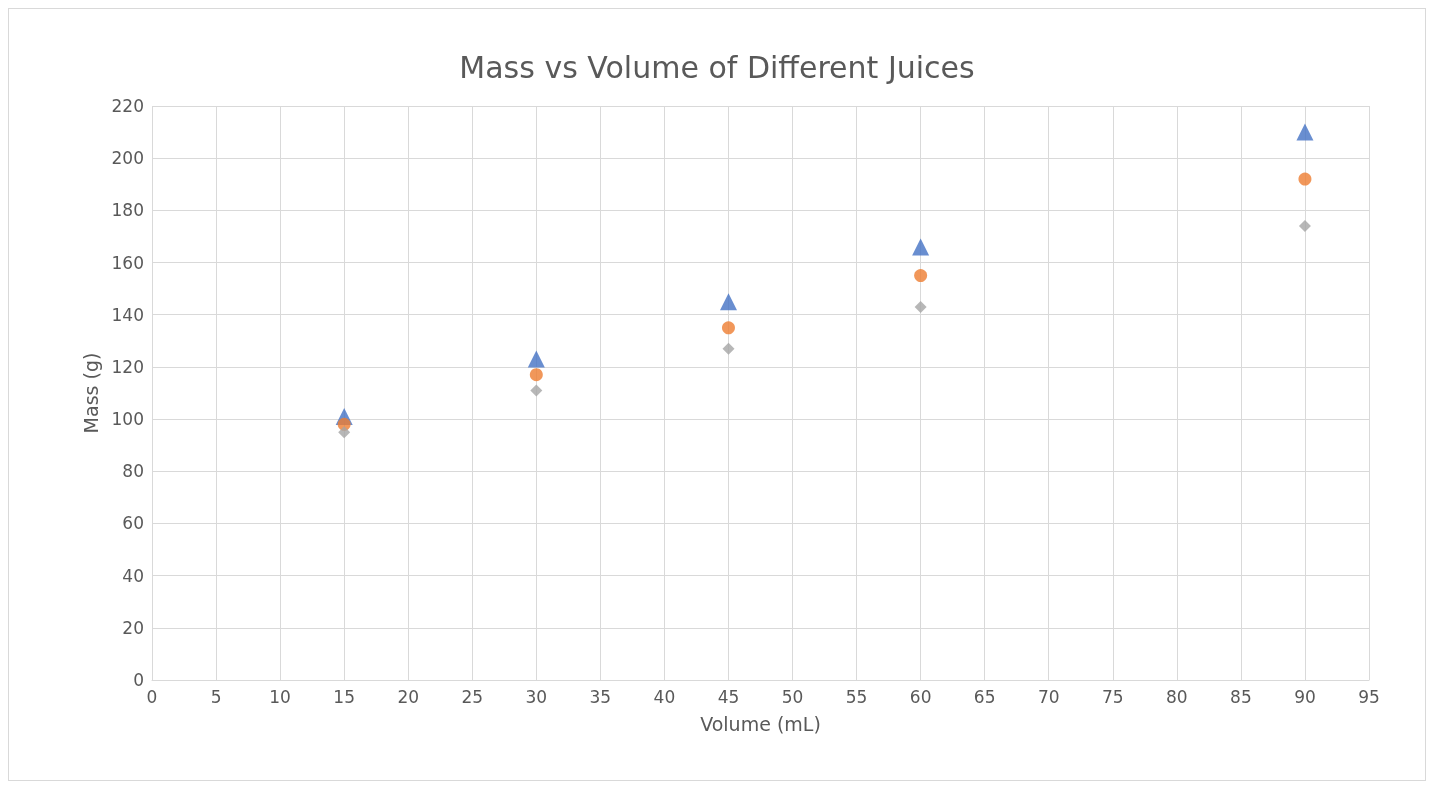  Describe the element at coordinates (536, 696) in the screenshot. I see `x-tick-label: 30` at that location.